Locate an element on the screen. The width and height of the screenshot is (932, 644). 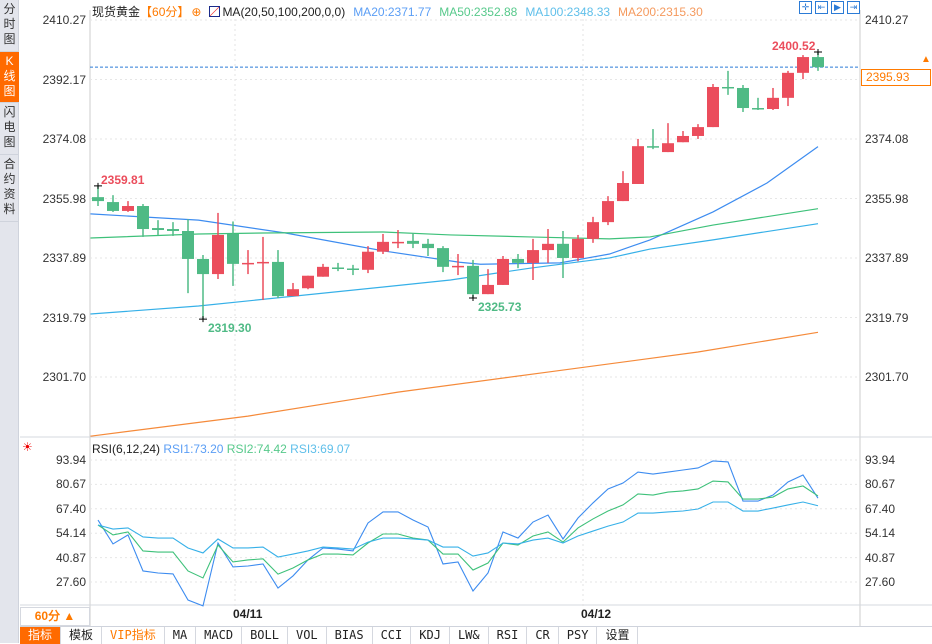
ma100-line is located at coordinates (454, 269).